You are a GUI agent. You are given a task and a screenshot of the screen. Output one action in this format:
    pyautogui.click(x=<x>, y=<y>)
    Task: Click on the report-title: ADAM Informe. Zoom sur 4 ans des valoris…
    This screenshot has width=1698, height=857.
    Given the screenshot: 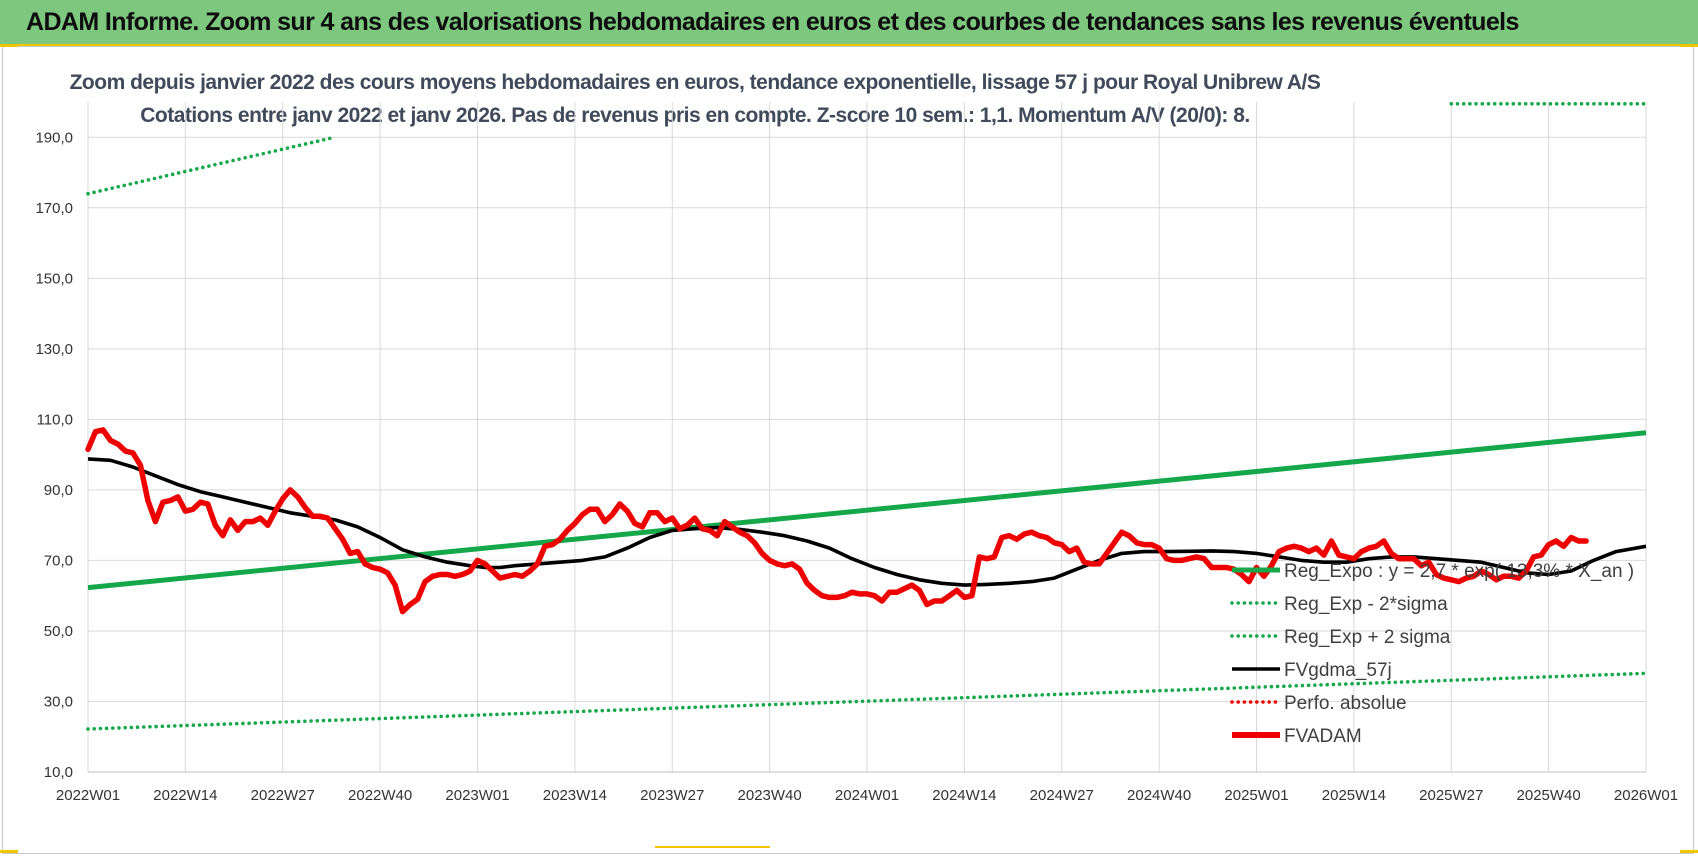 What is the action you would take?
    pyautogui.click(x=772, y=22)
    